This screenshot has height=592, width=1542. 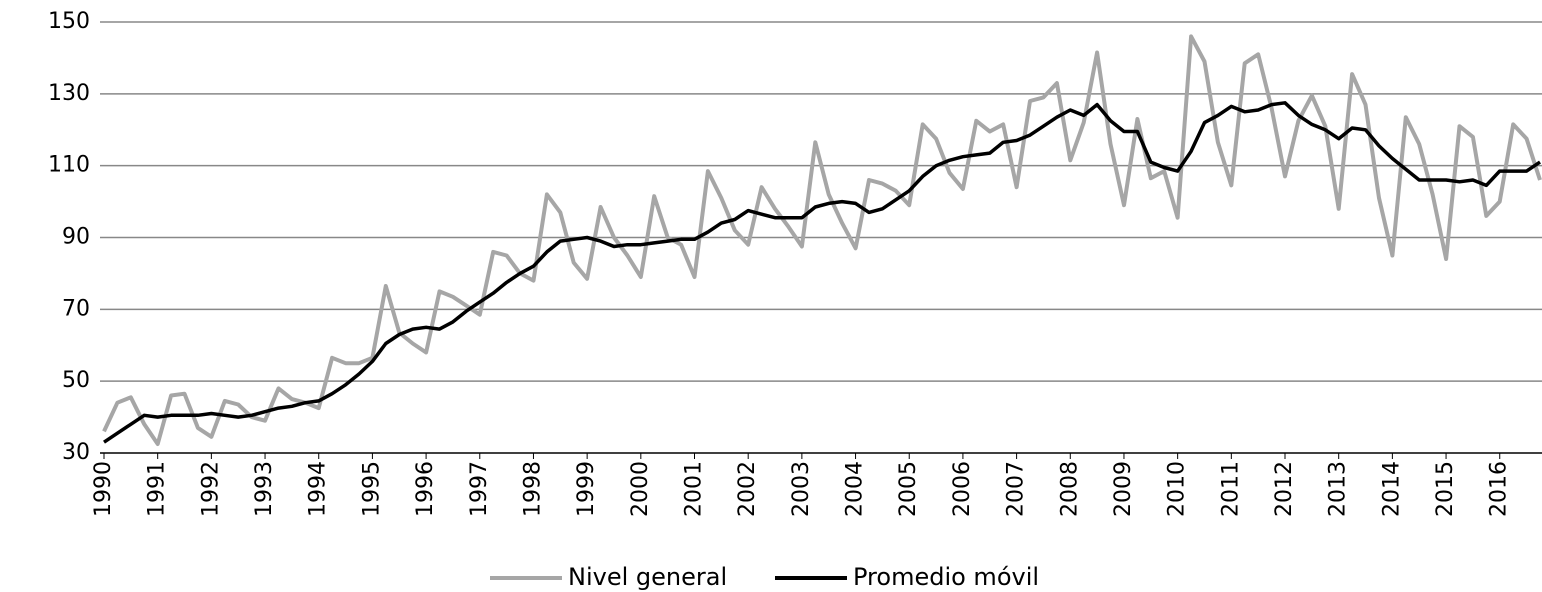 I want to click on x-tick-label: 2007, so click(x=1016, y=489).